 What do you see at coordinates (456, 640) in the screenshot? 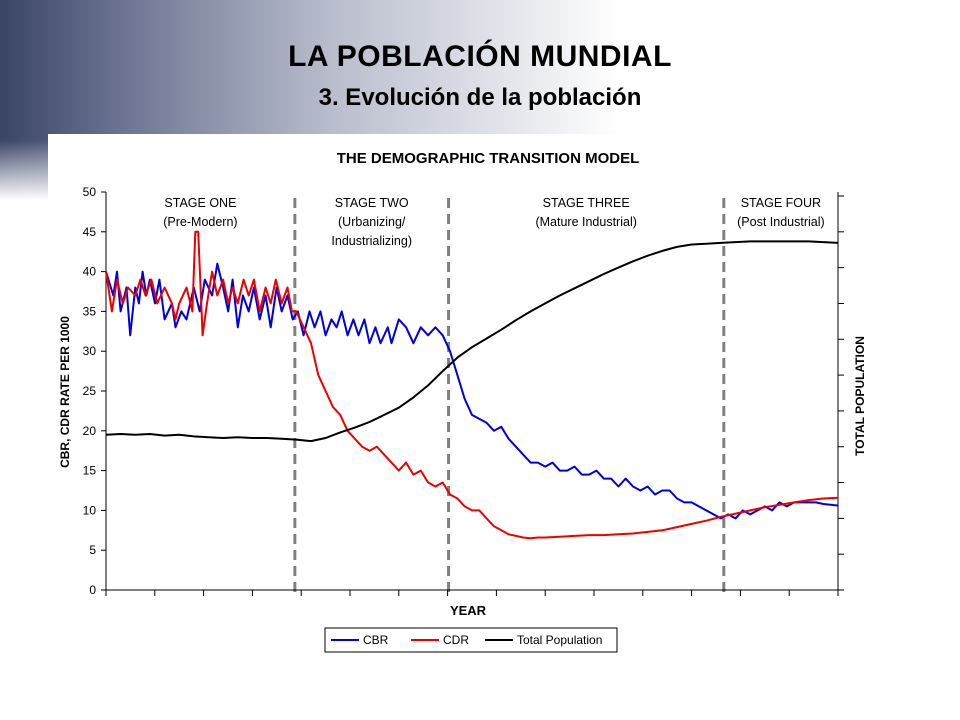
I see `legend-label-cdr: CDR` at bounding box center [456, 640].